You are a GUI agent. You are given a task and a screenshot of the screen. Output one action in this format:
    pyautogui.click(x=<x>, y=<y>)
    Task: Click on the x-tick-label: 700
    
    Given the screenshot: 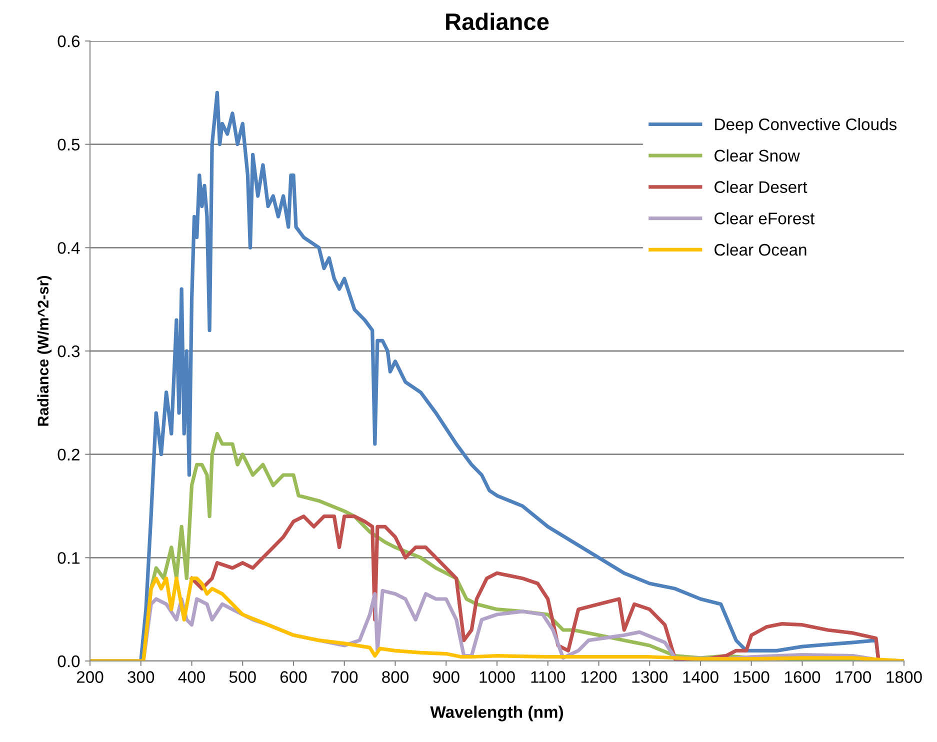 What is the action you would take?
    pyautogui.click(x=344, y=677)
    